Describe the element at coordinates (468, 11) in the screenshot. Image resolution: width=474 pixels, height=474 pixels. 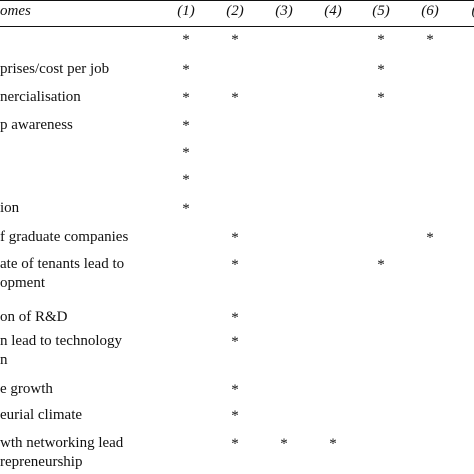
I see `column-header-7: (` at that location.